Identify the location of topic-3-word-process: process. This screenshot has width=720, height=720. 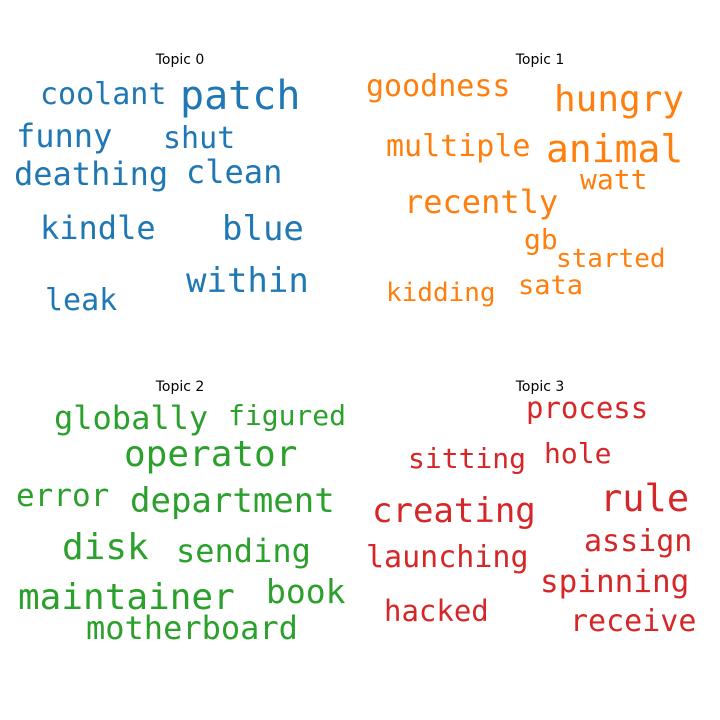
(587, 408).